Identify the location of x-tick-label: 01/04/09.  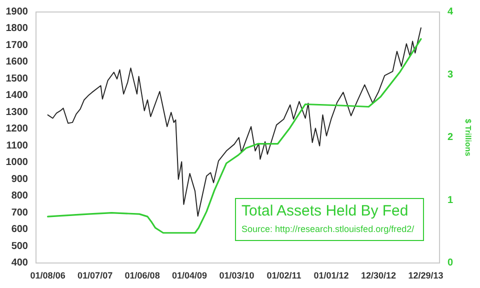
(190, 275).